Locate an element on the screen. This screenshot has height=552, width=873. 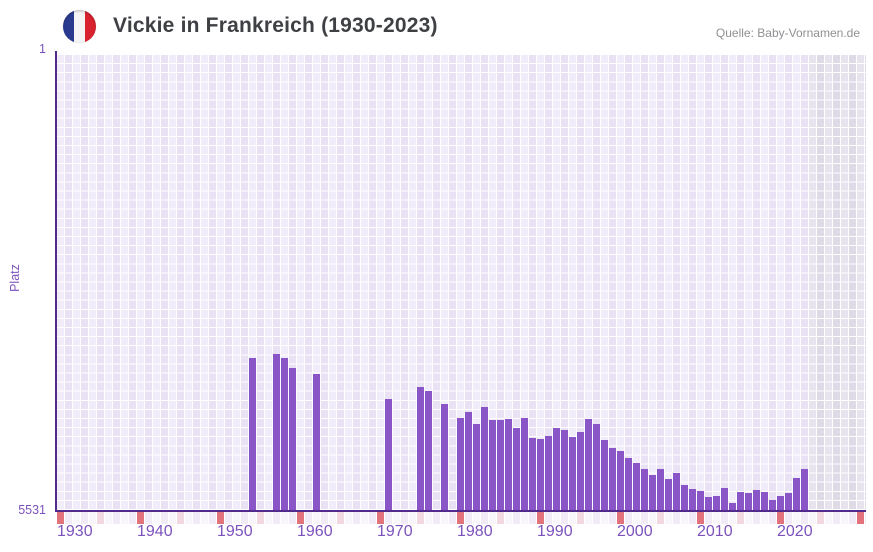
bar-2011 is located at coordinates (708, 503).